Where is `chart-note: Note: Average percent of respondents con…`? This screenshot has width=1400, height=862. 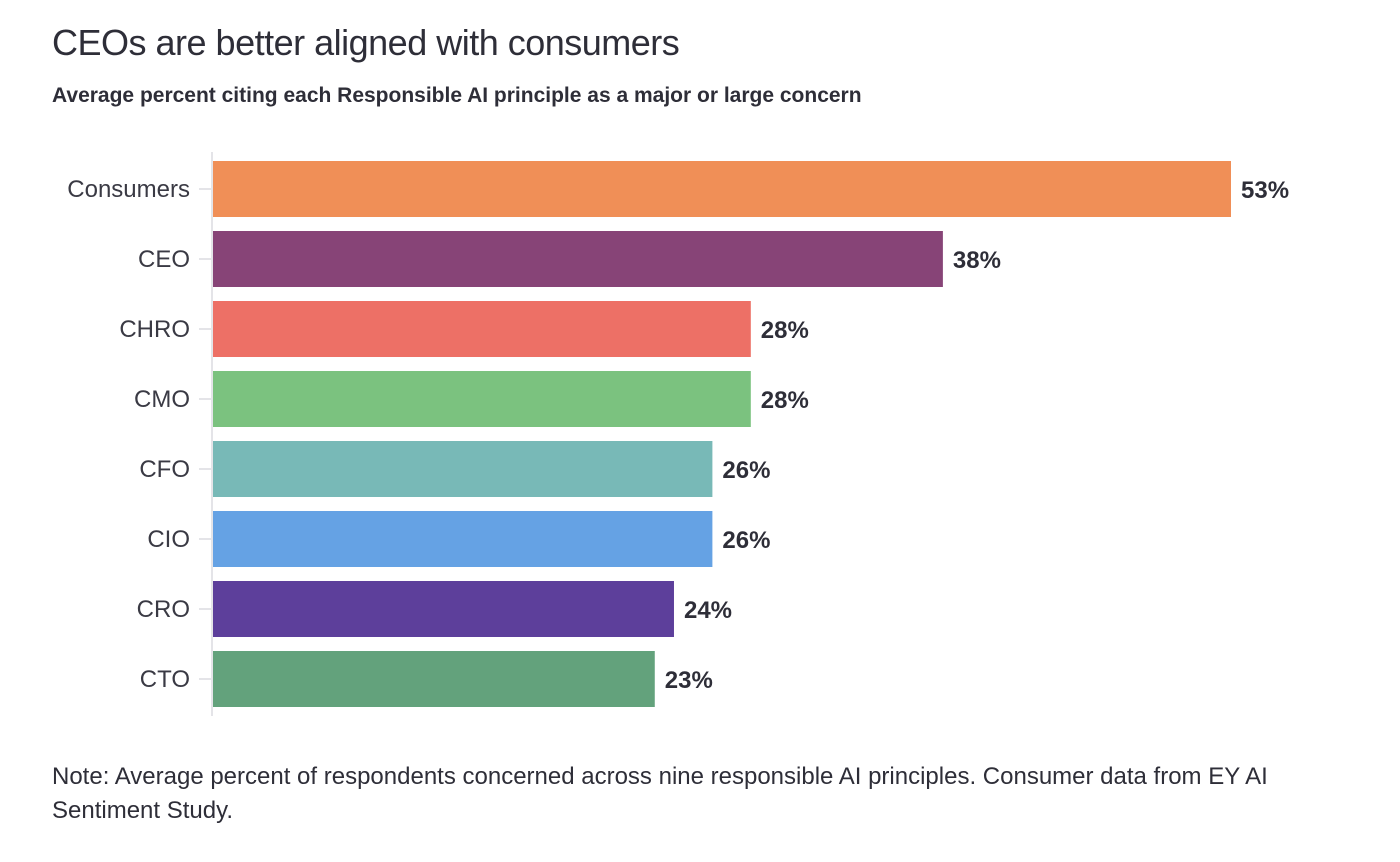 chart-note: Note: Average percent of respondents con… is located at coordinates (660, 793).